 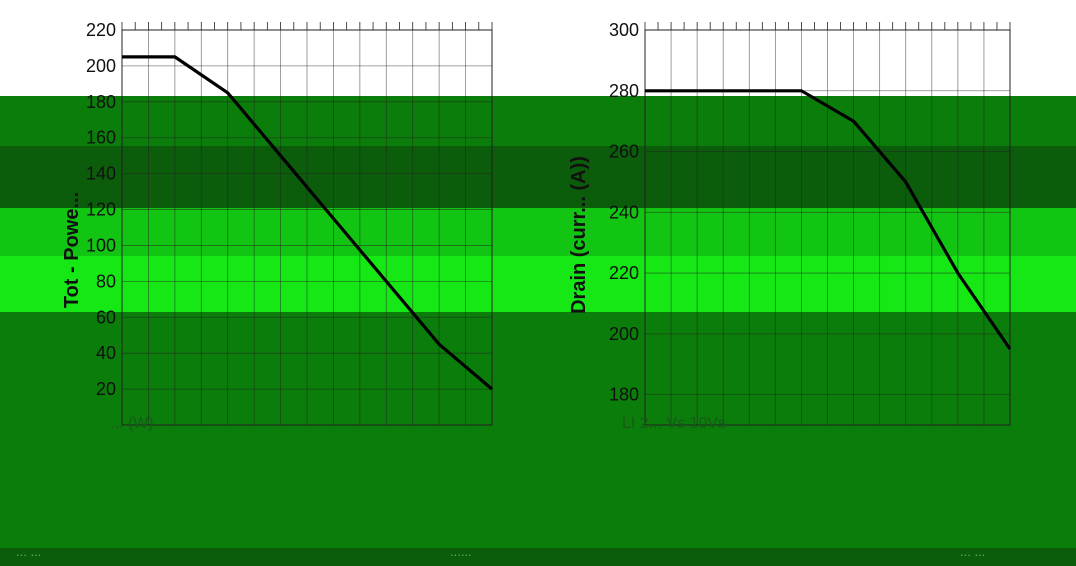 What do you see at coordinates (106, 281) in the screenshot?
I see `y-tick-label: 80` at bounding box center [106, 281].